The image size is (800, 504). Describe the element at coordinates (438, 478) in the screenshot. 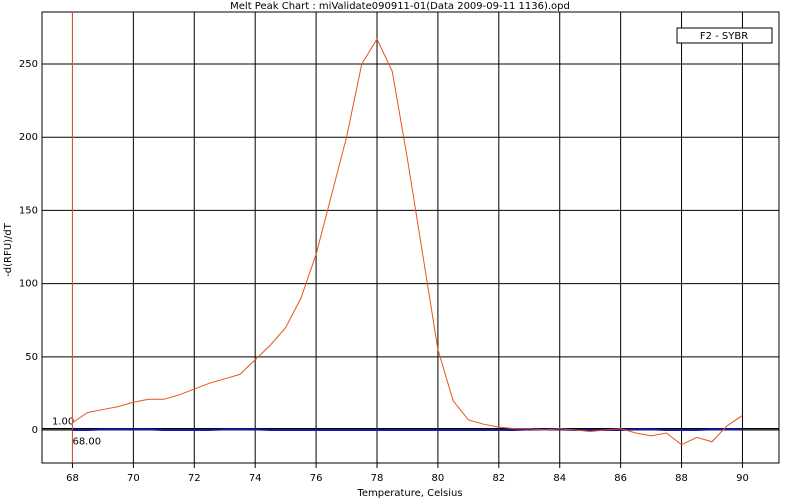

I see `x-tick-label: 80` at that location.